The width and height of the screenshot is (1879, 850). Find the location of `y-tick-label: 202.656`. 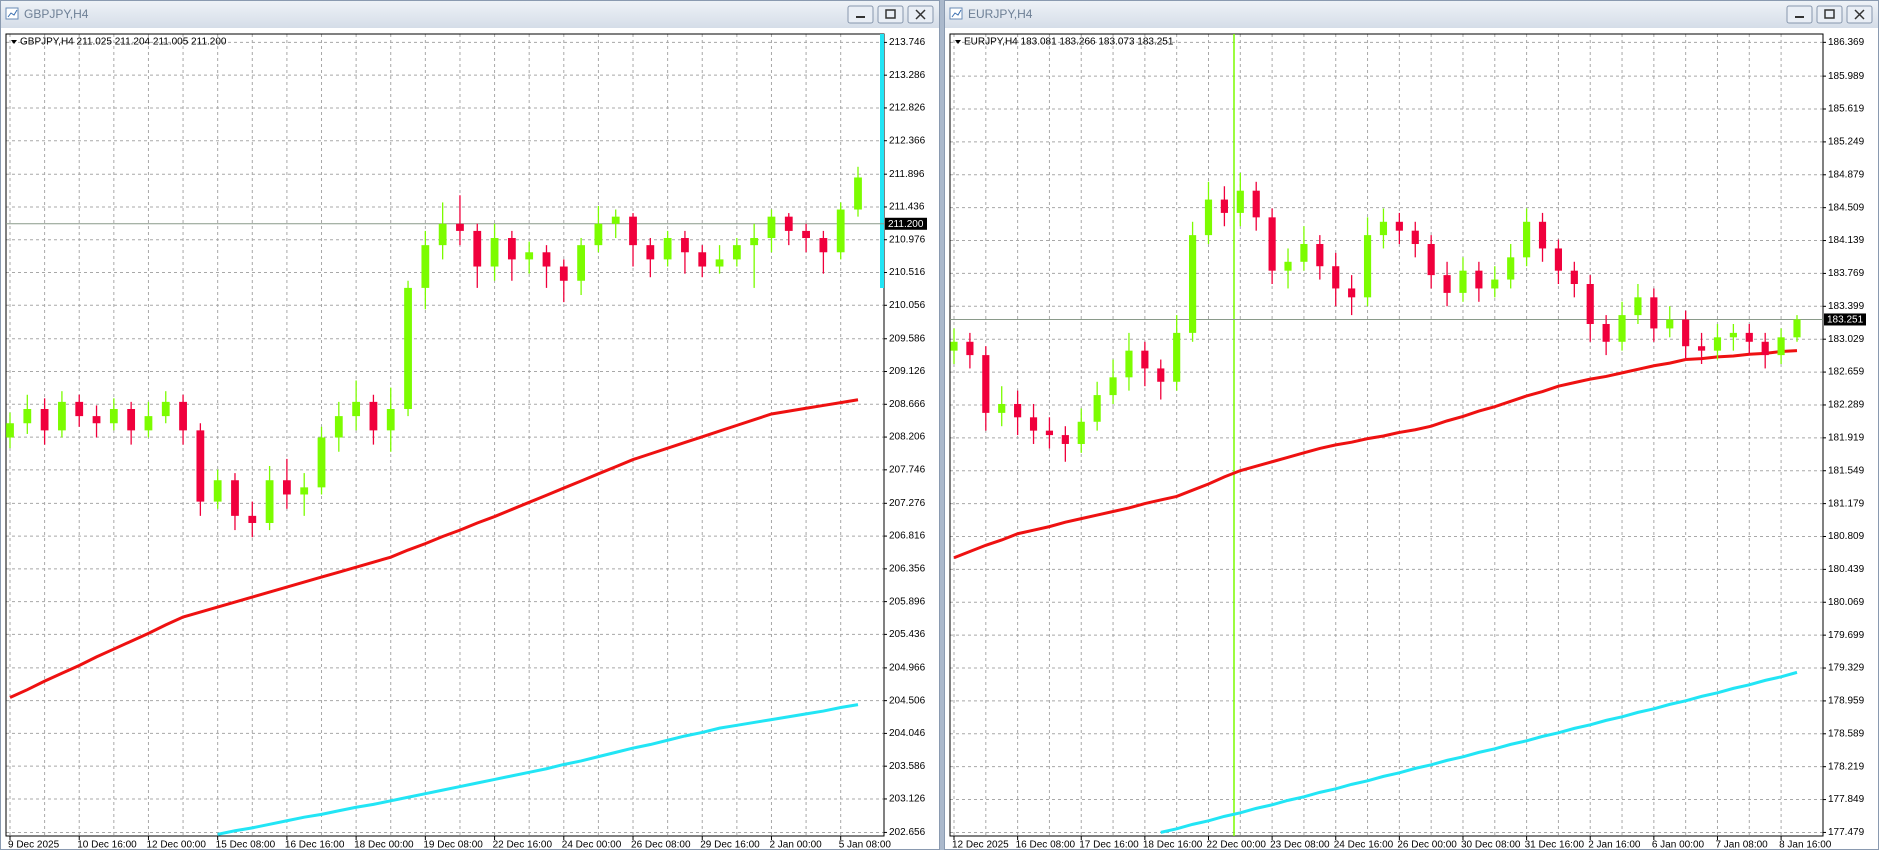

y-tick-label: 202.656 is located at coordinates (907, 832).